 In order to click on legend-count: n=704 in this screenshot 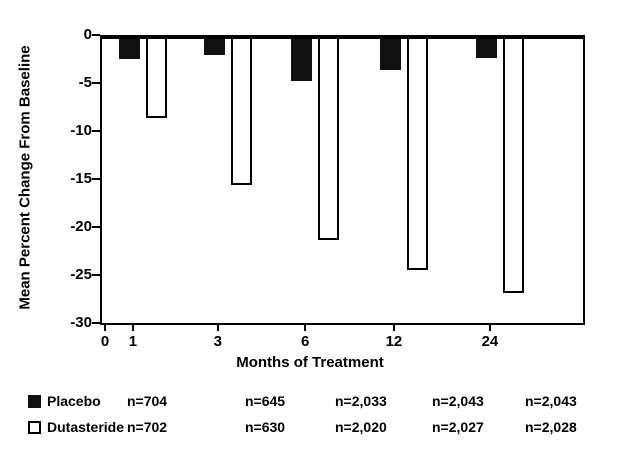, I will do `click(147, 401)`.